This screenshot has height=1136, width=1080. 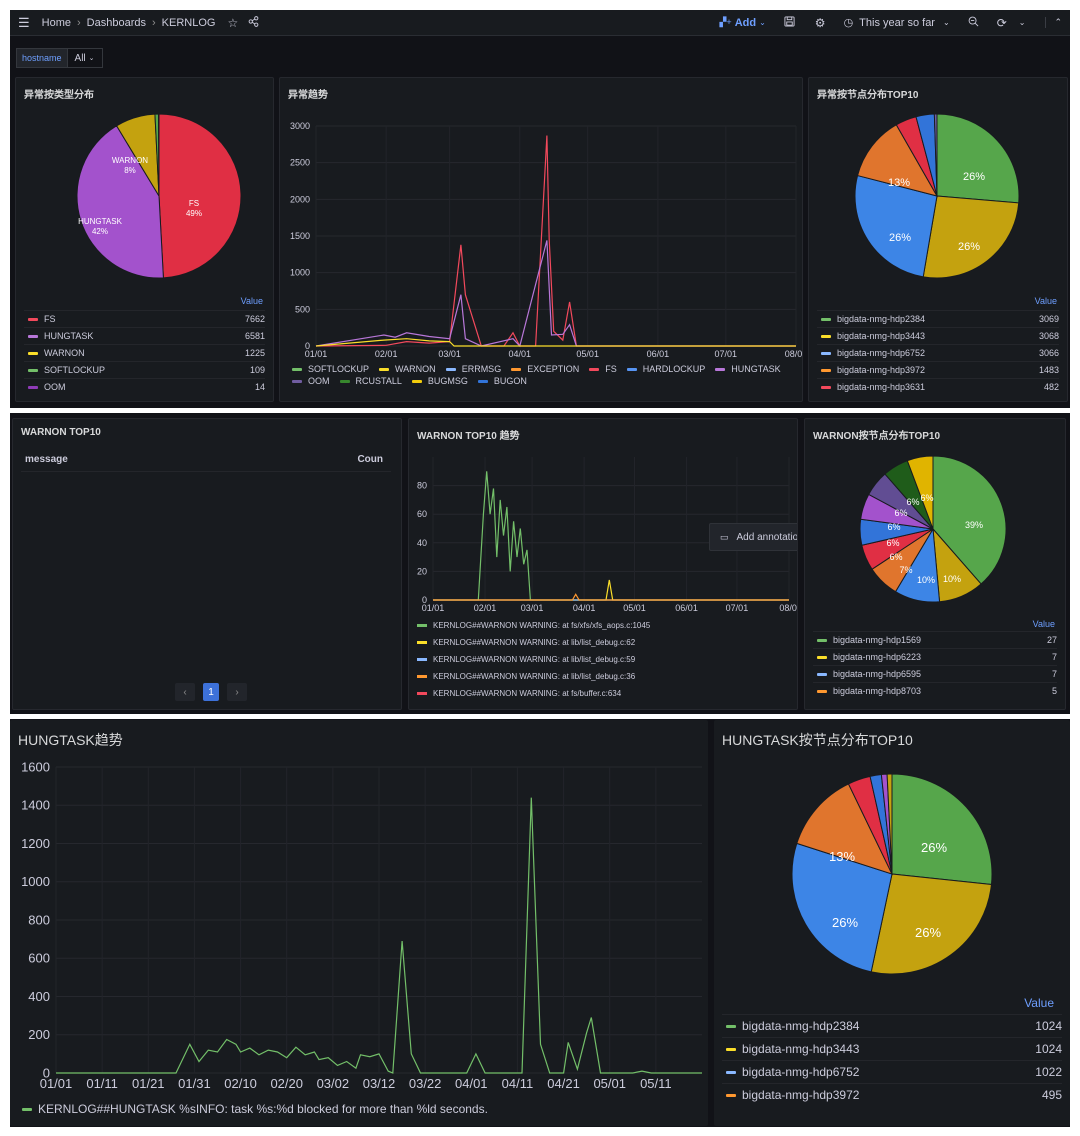 I want to click on page-1-button: 1, so click(x=211, y=692).